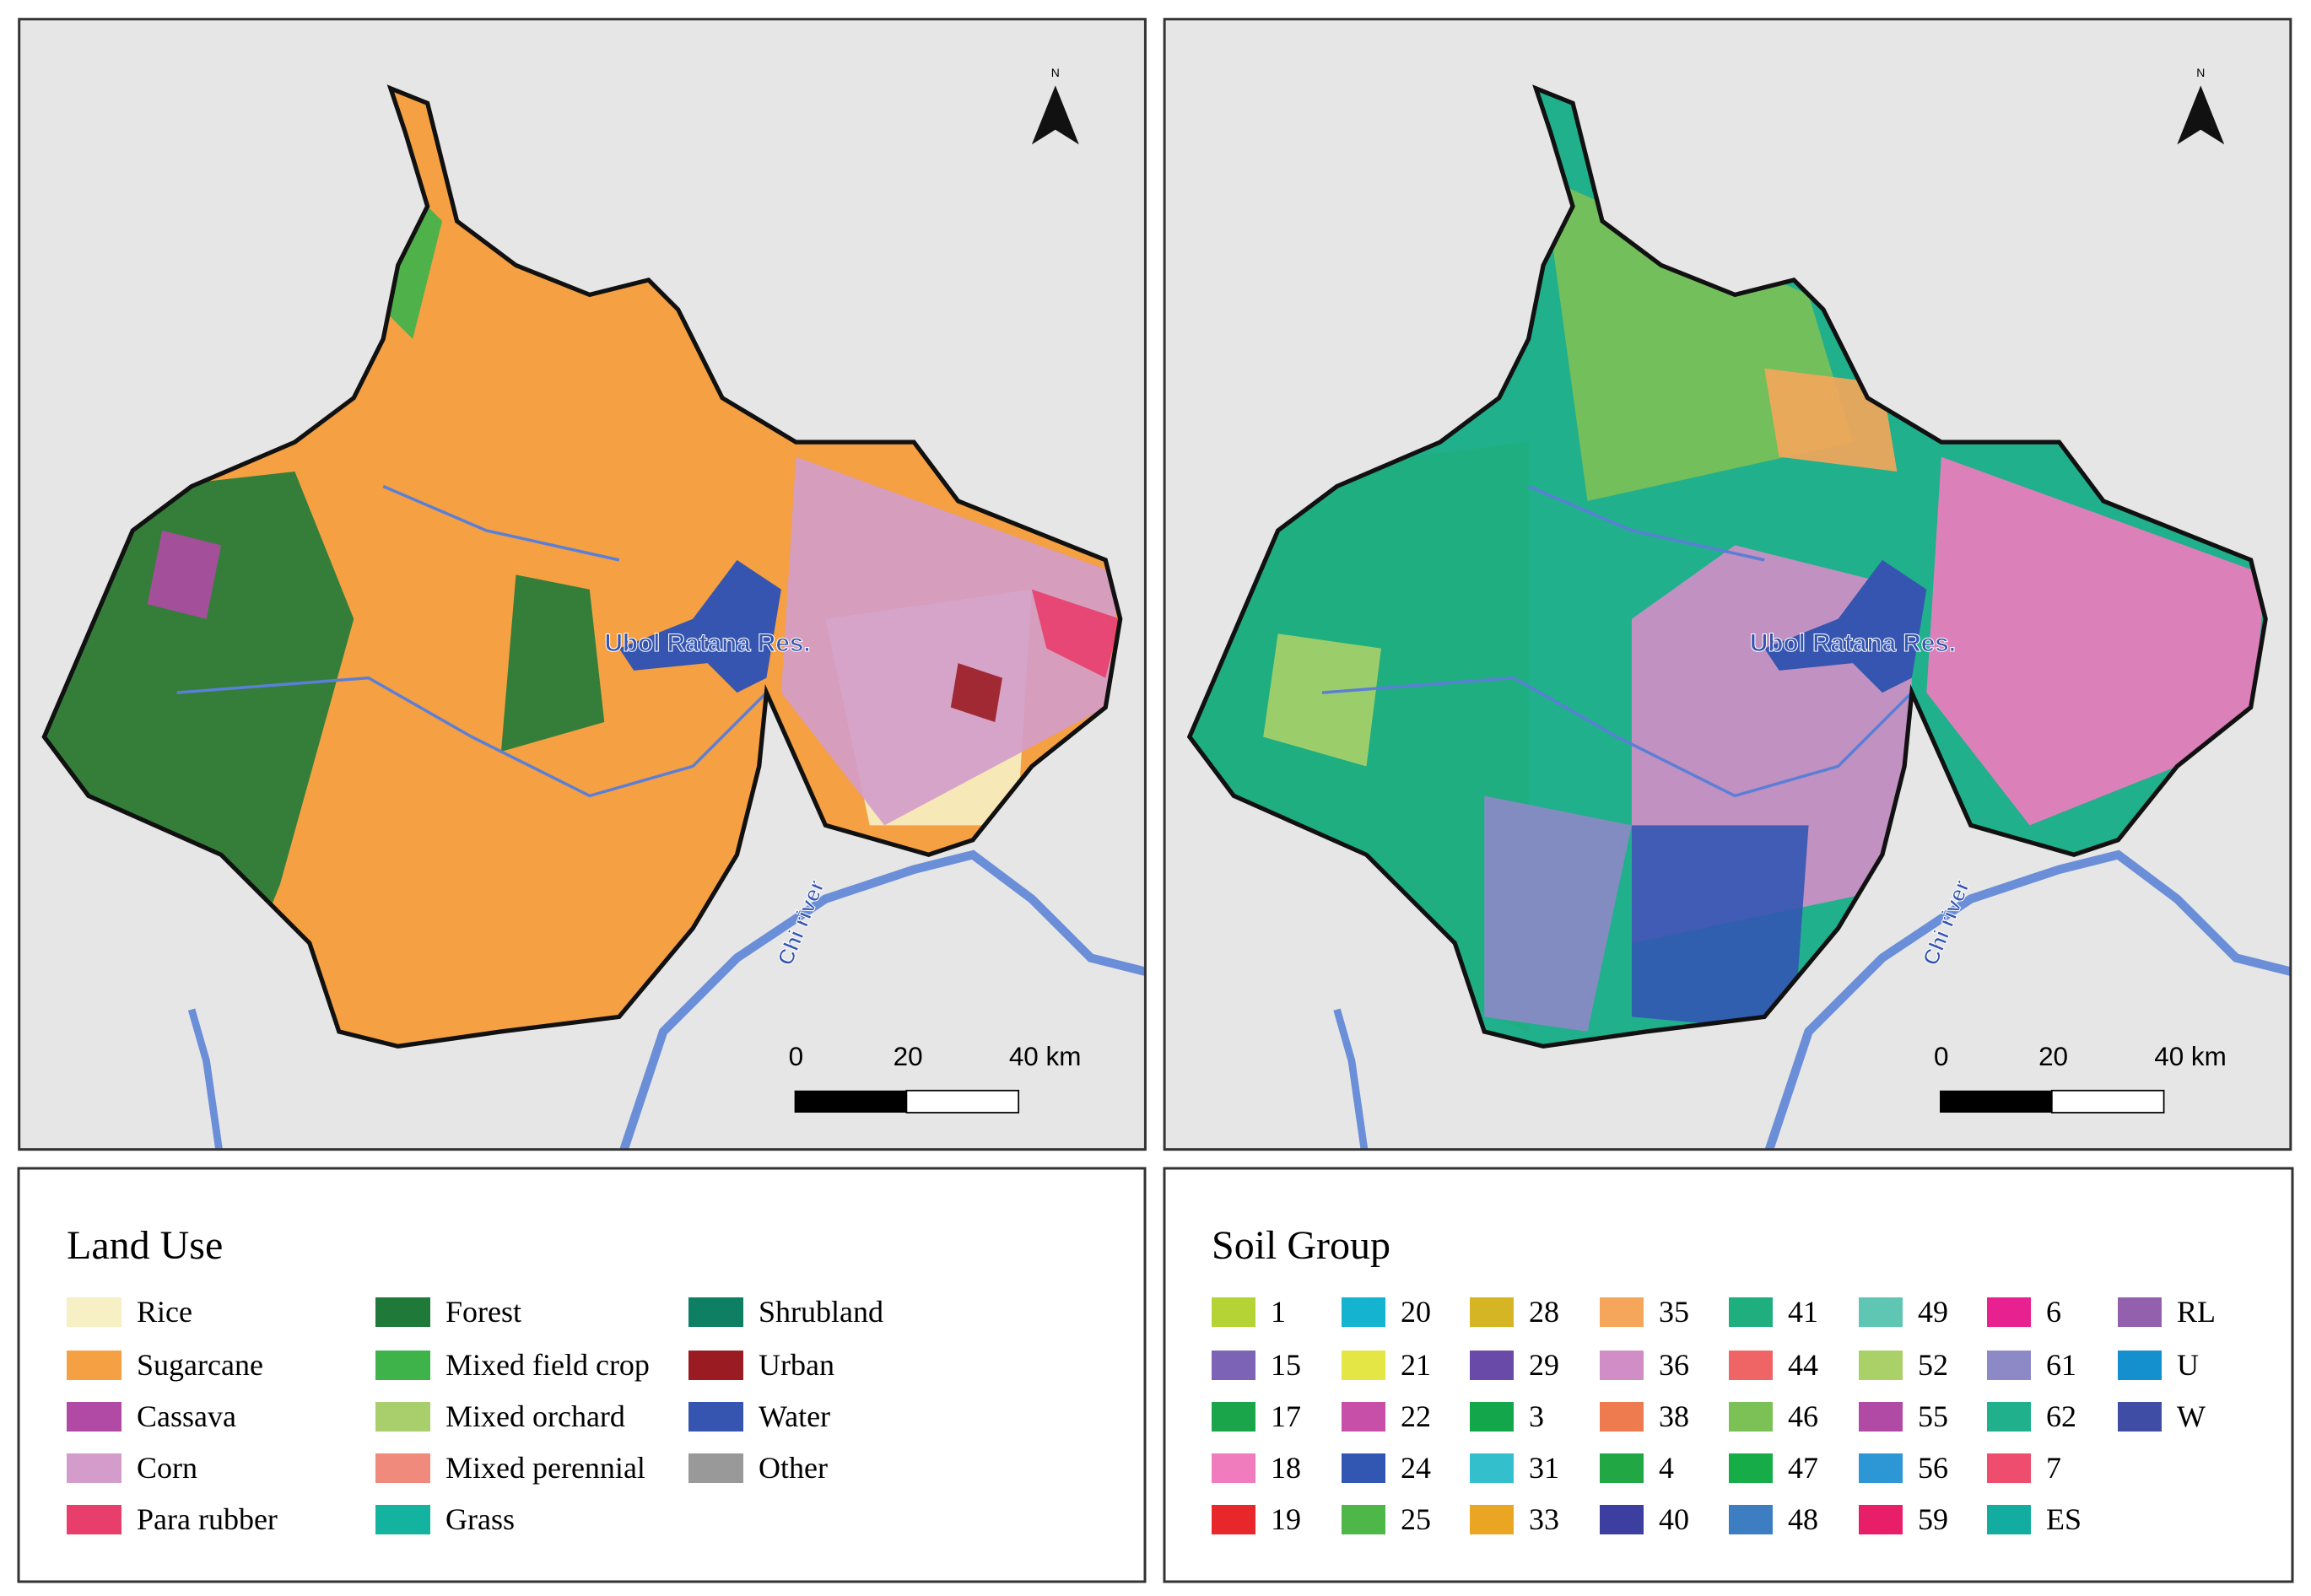  What do you see at coordinates (1301, 1245) in the screenshot?
I see `legend-title: Soil Group` at bounding box center [1301, 1245].